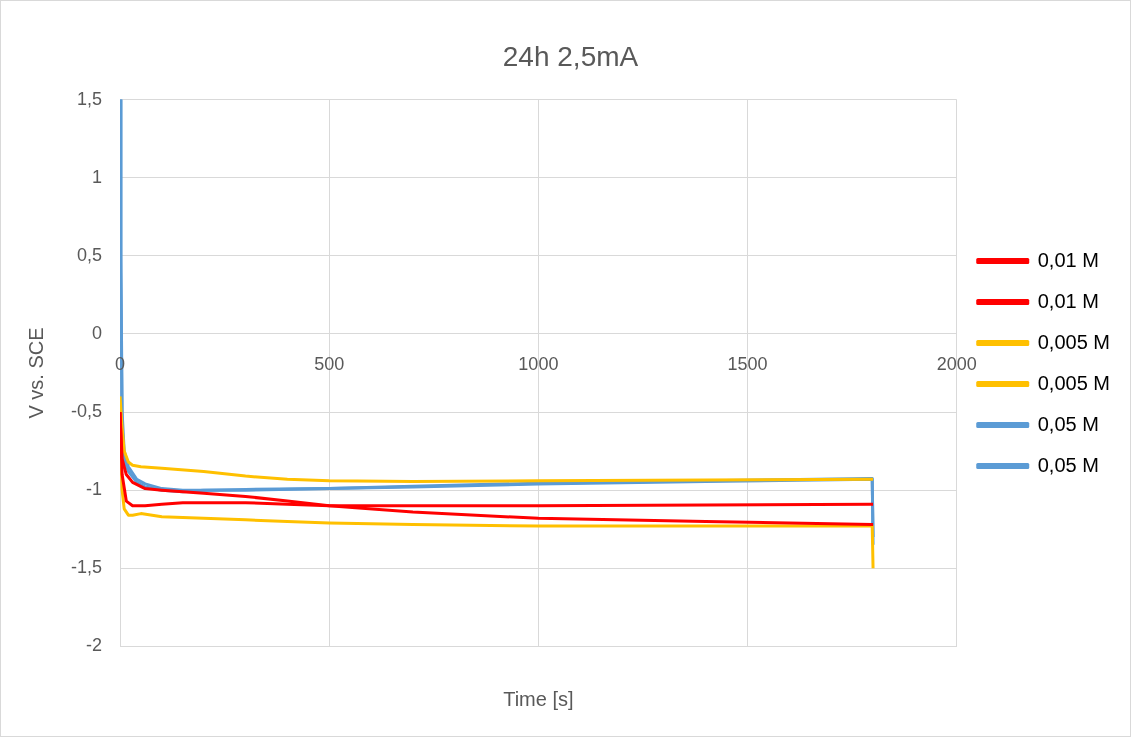 This screenshot has height=737, width=1131. I want to click on x-axis-title: Time [s], so click(538, 698).